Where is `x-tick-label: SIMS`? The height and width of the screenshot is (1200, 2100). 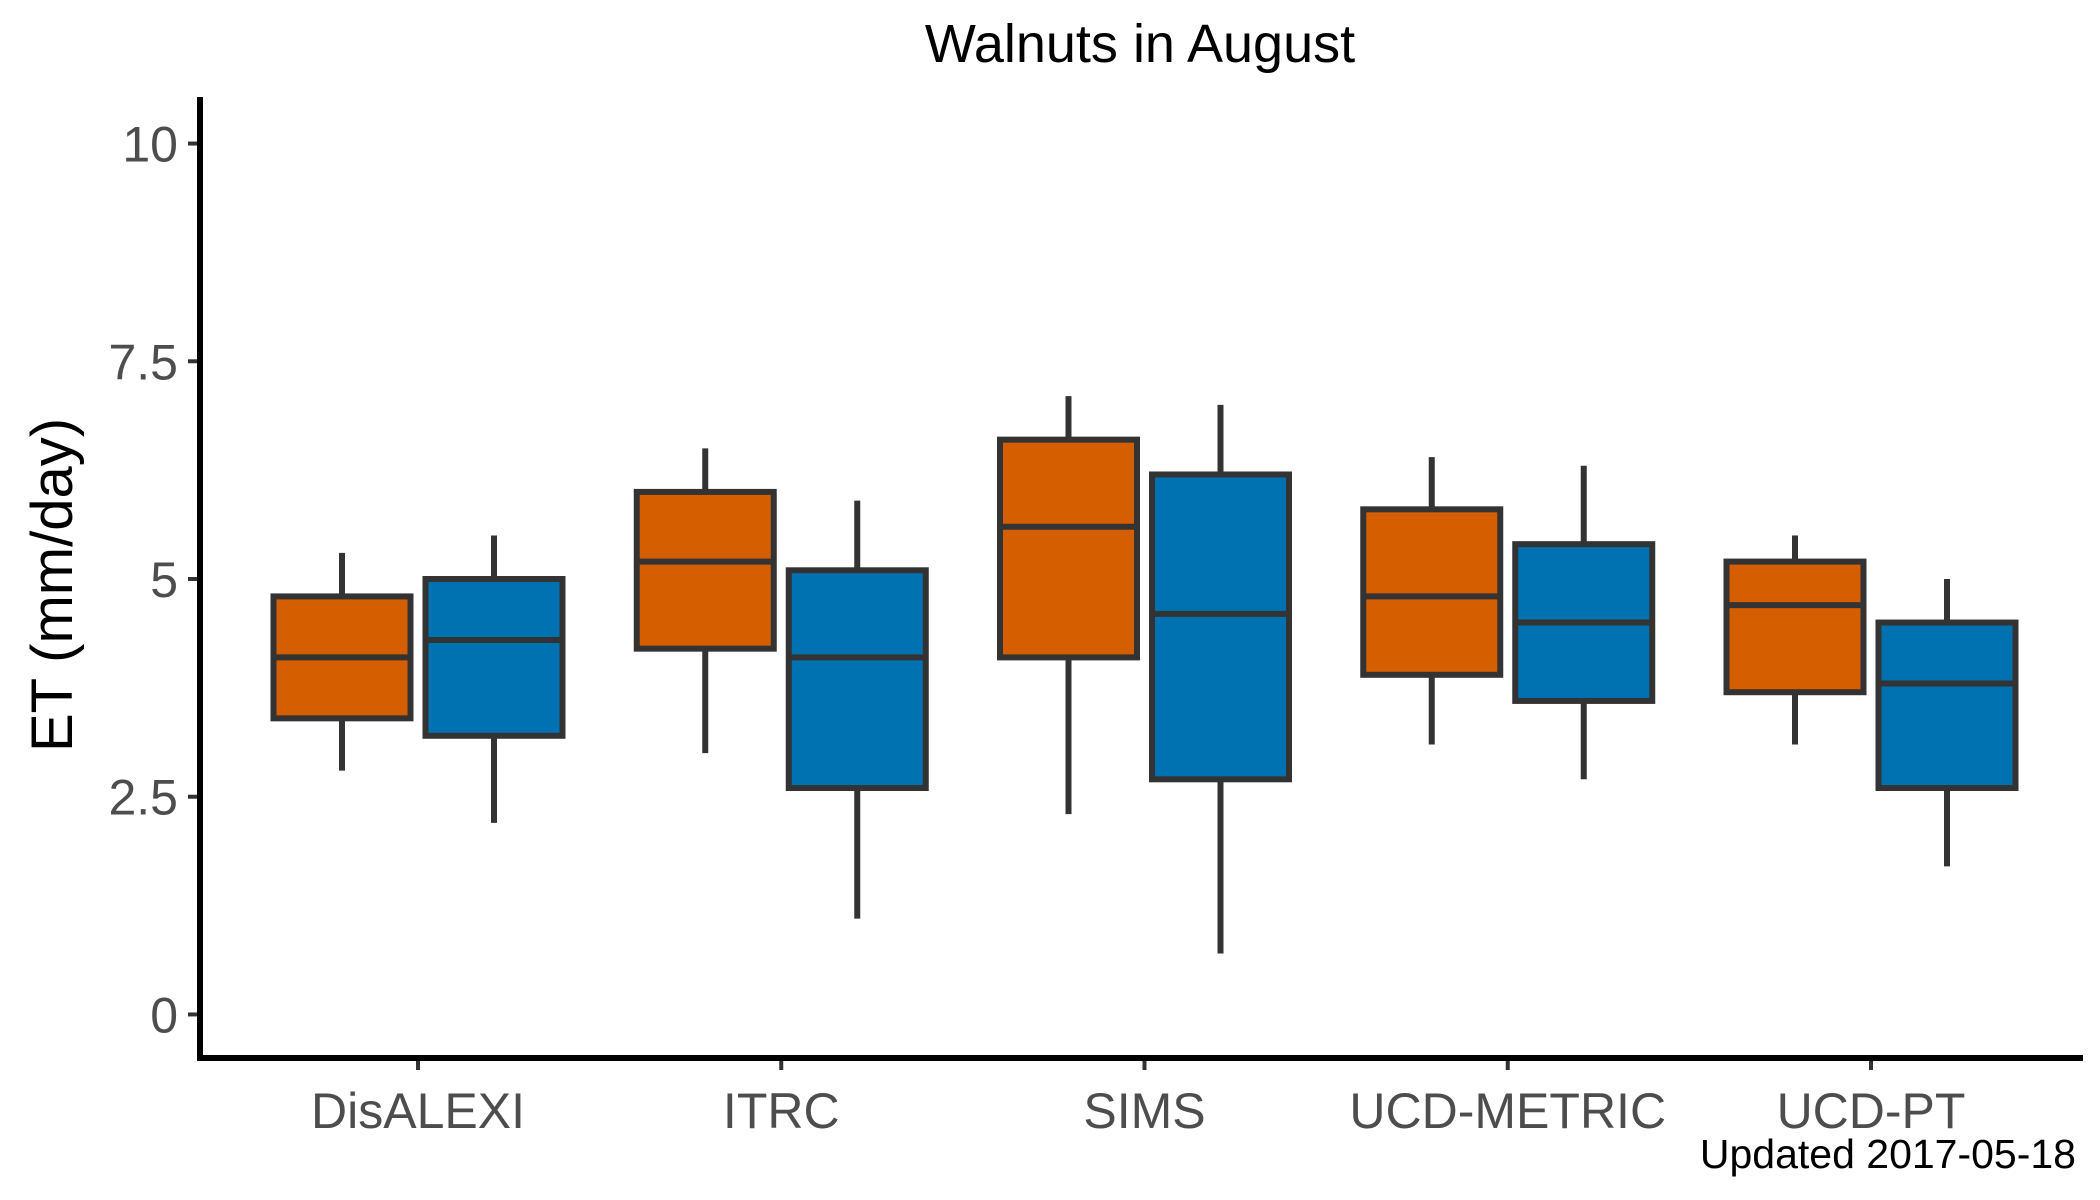
x-tick-label: SIMS is located at coordinates (1144, 1111).